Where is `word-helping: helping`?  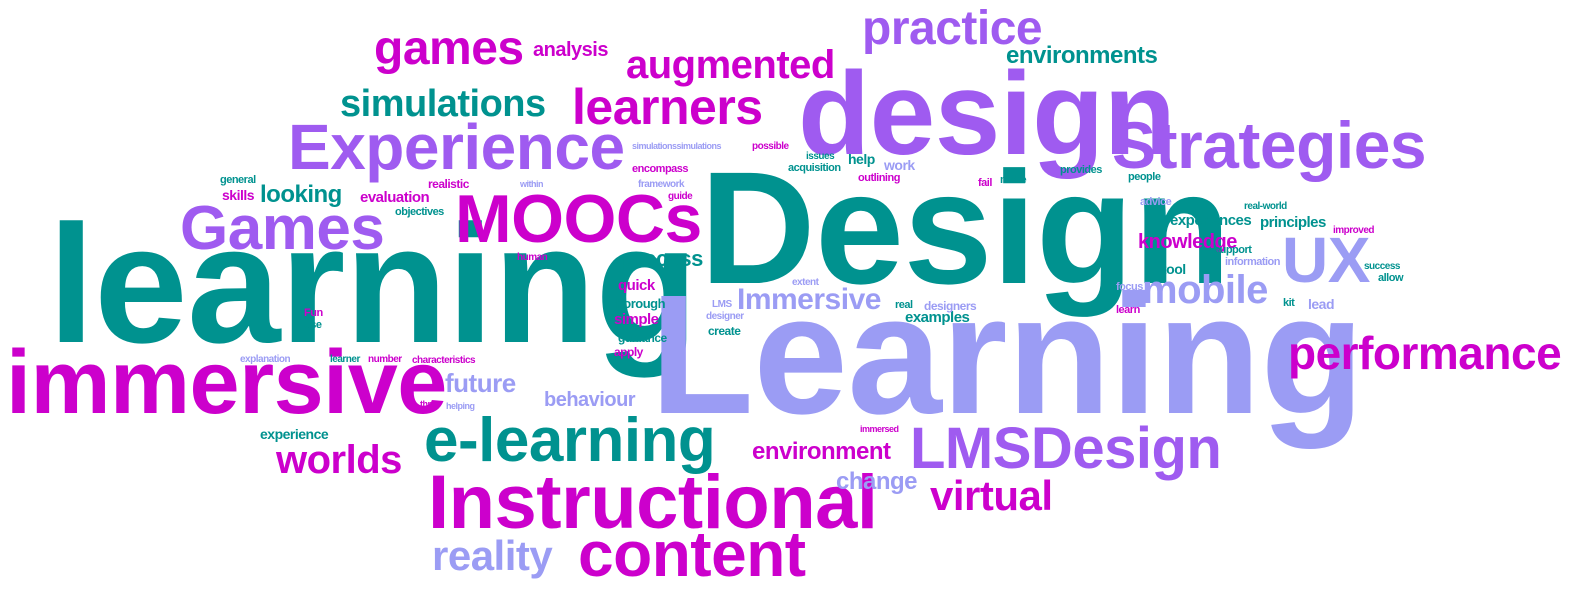 word-helping: helping is located at coordinates (460, 406).